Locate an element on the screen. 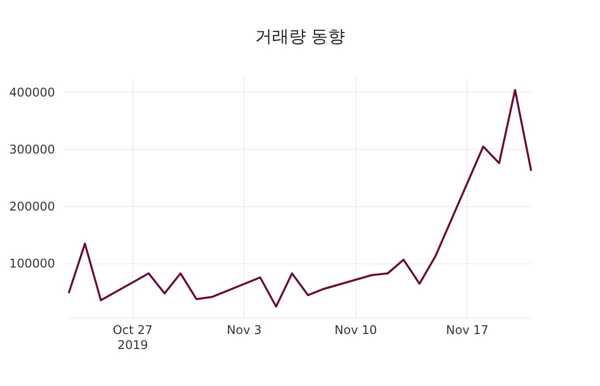 The height and width of the screenshot is (386, 600). y-tick-label: 400000 is located at coordinates (32, 92).